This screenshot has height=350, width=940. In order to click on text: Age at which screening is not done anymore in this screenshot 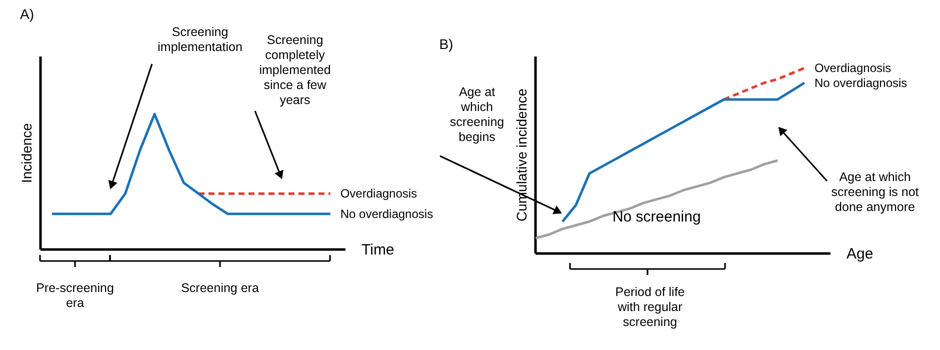, I will do `click(875, 192)`.